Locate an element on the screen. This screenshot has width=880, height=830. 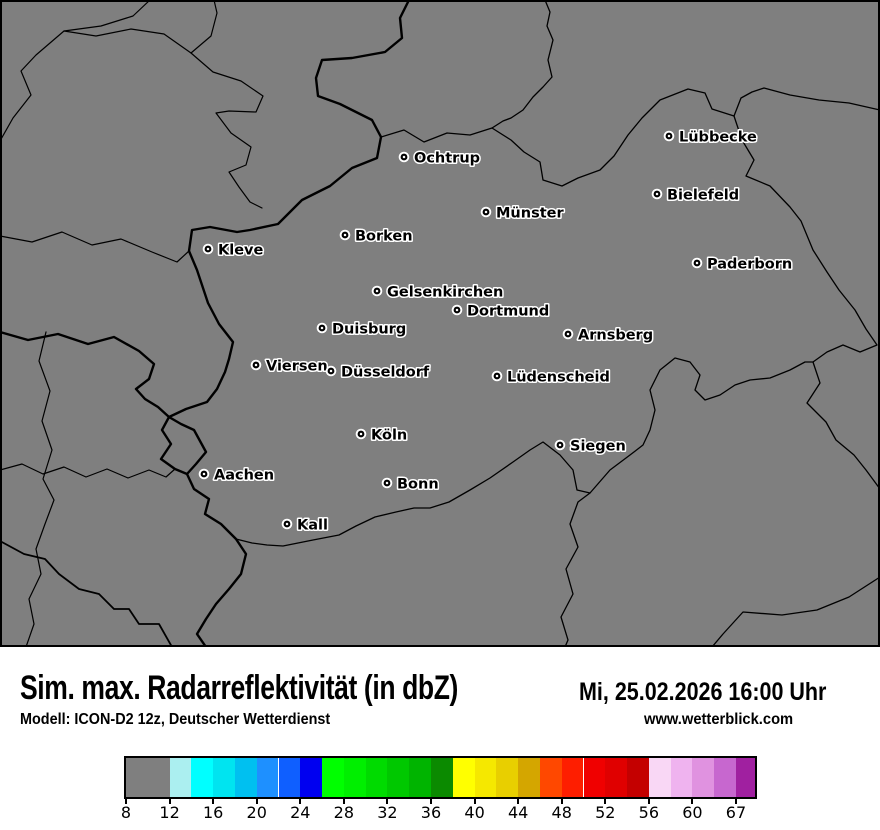
city-label: Kleve is located at coordinates (240, 251).